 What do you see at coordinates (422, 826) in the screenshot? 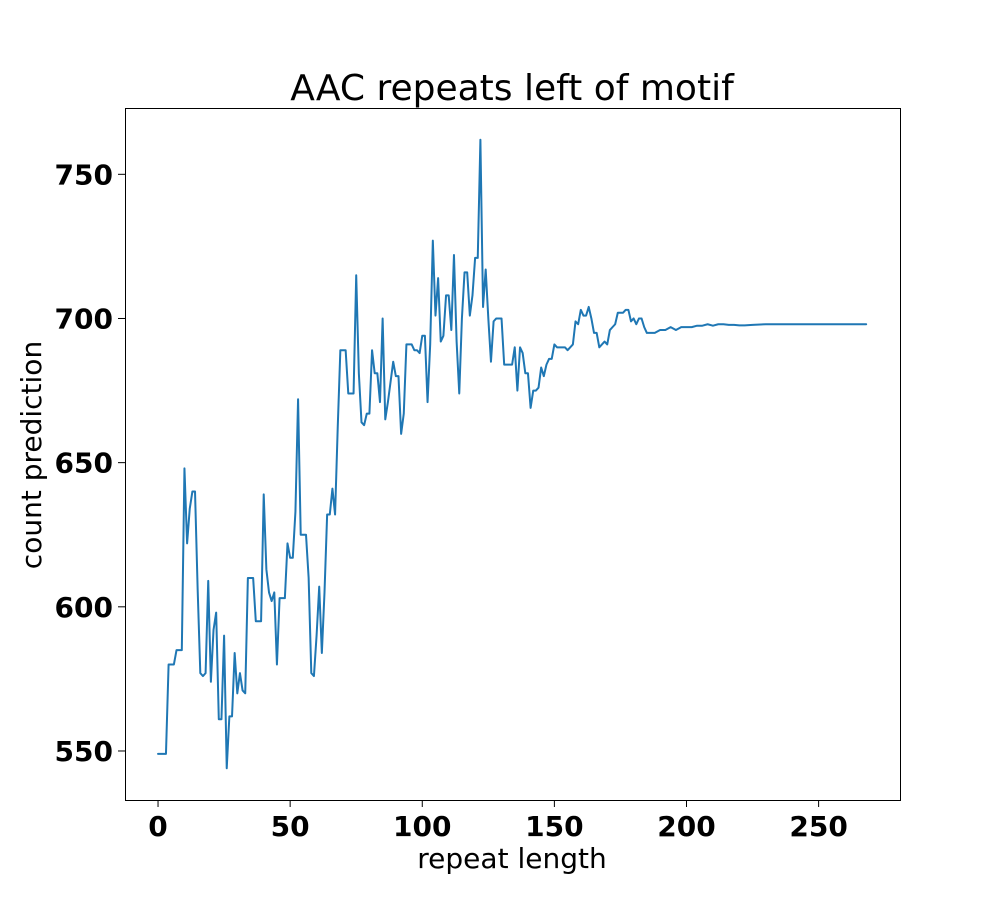
I see `x-tick-label-100: 100` at bounding box center [422, 826].